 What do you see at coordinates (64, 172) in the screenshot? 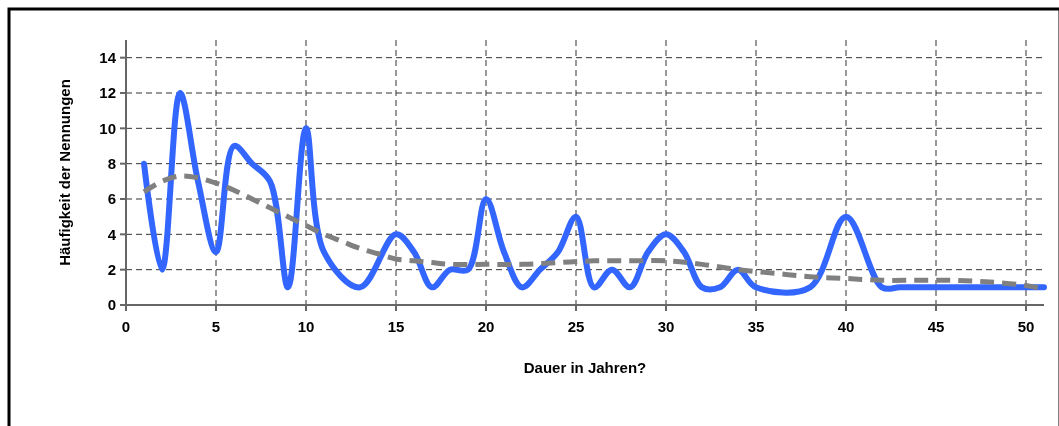
I see `y-axis-title: Häufigkeit der Nennungen` at bounding box center [64, 172].